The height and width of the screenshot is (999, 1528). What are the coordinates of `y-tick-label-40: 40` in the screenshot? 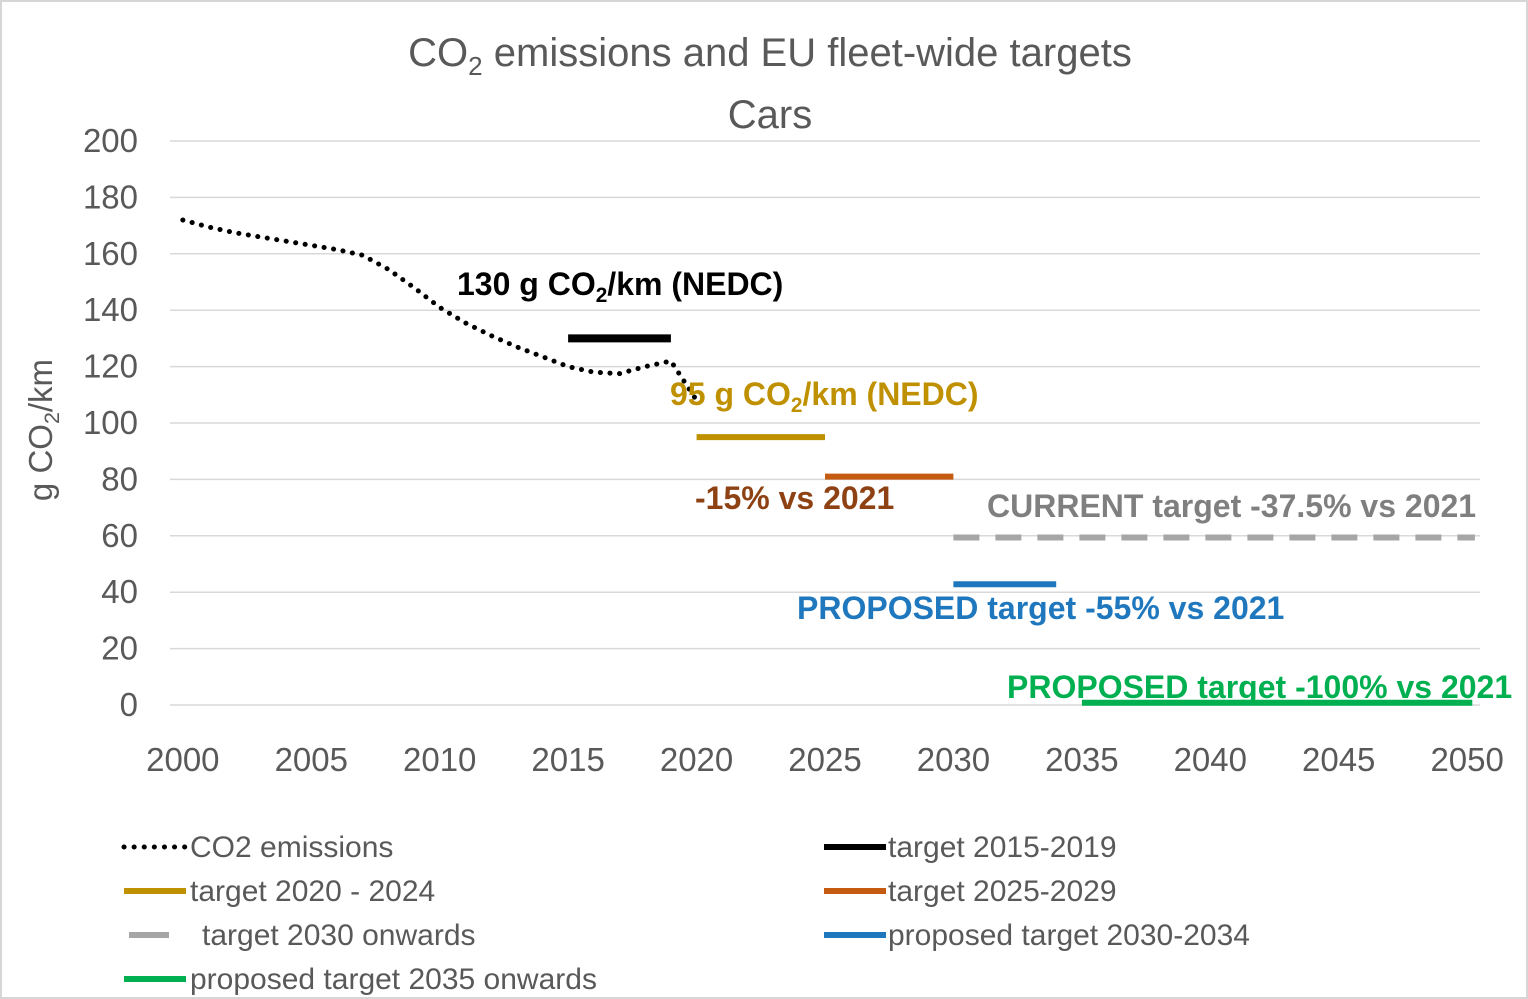 It's located at (119, 591).